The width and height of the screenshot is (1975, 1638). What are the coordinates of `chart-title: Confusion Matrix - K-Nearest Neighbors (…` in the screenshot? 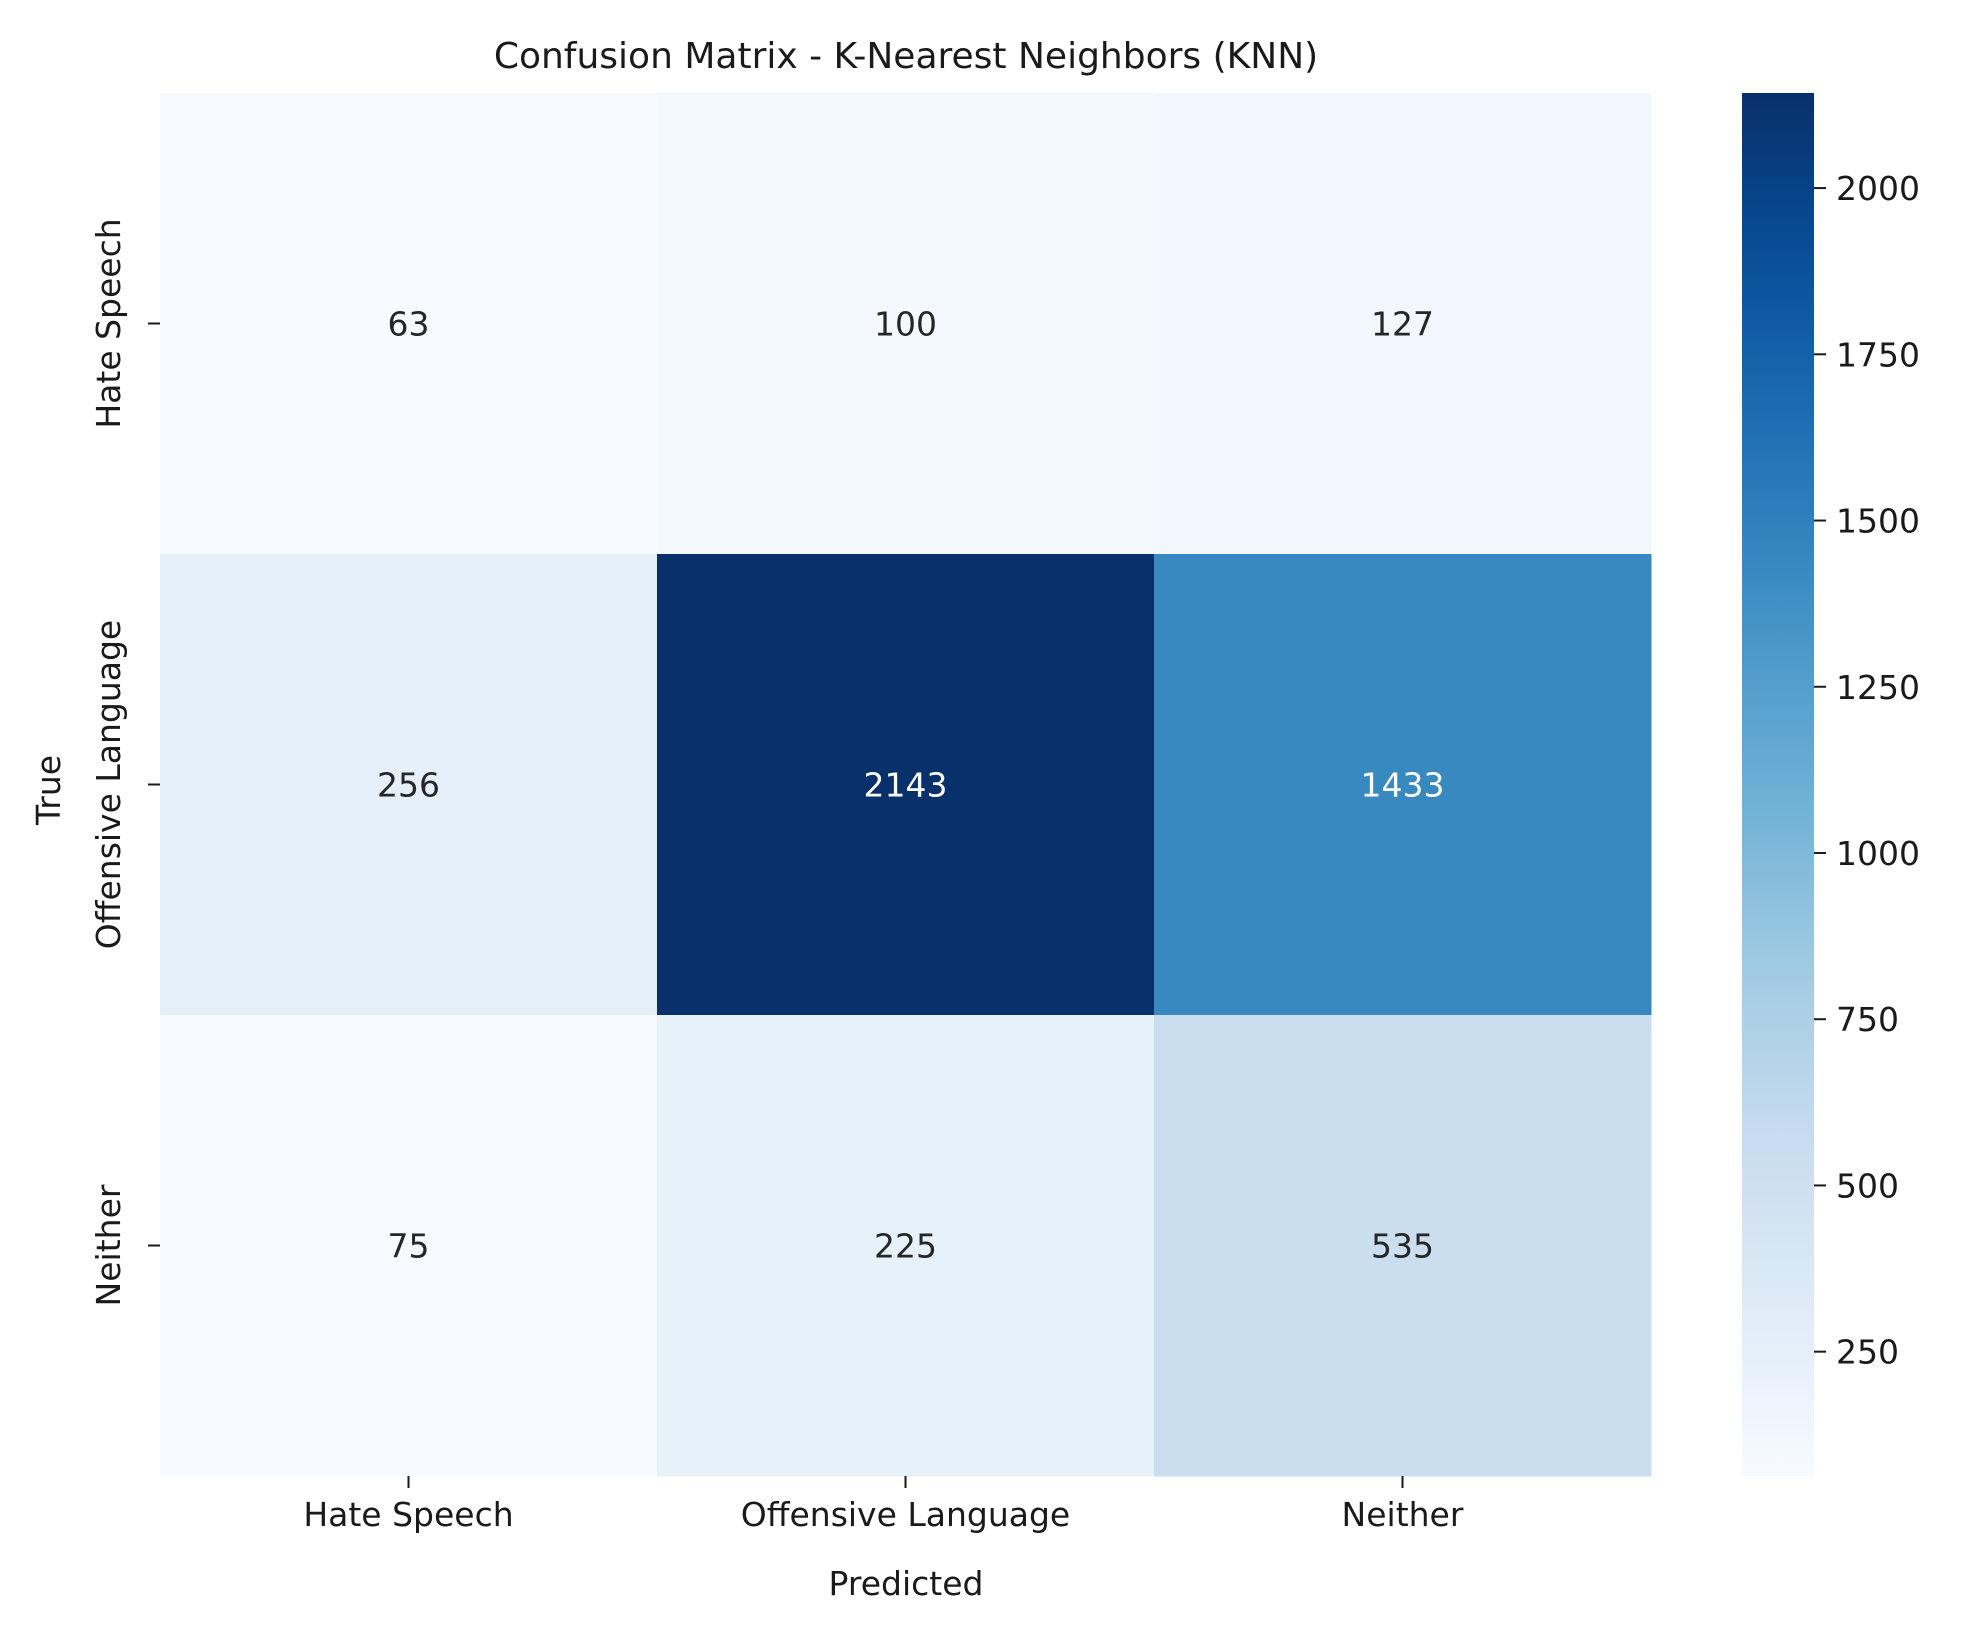 It's located at (906, 56).